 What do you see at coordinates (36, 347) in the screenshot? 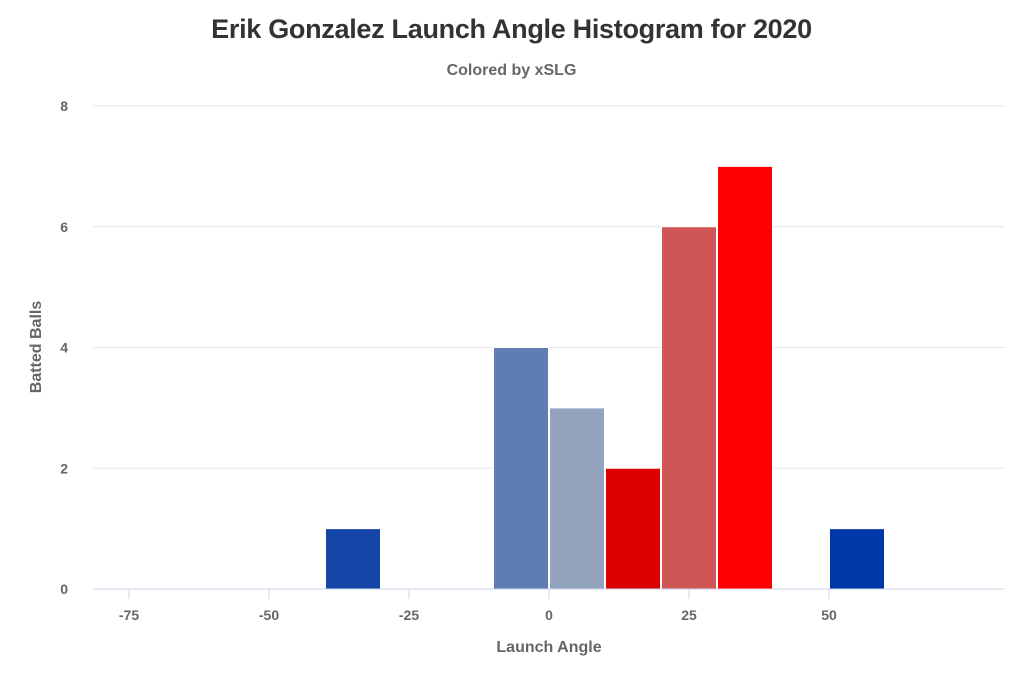
I see `y-axis-title: Batted Balls` at bounding box center [36, 347].